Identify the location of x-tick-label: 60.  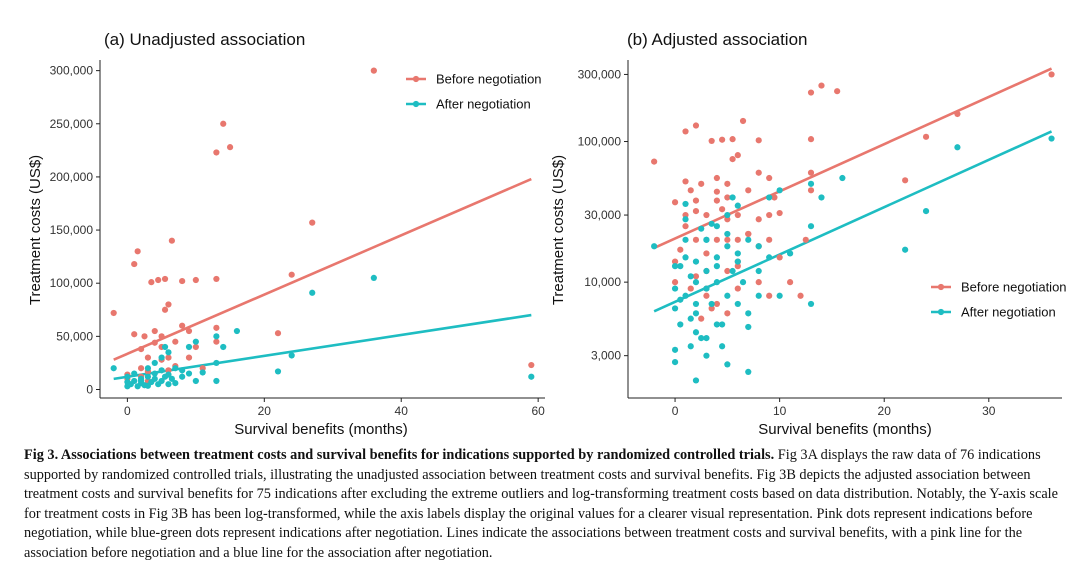
(538, 411).